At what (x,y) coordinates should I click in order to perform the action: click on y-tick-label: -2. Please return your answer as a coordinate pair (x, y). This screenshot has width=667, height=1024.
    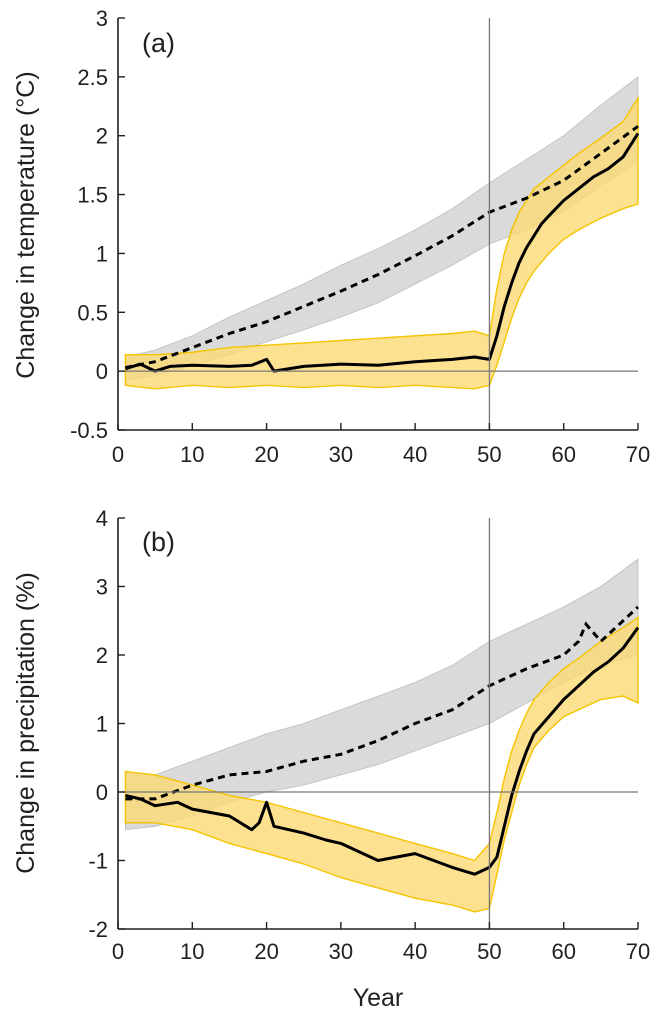
    Looking at the image, I should click on (98, 929).